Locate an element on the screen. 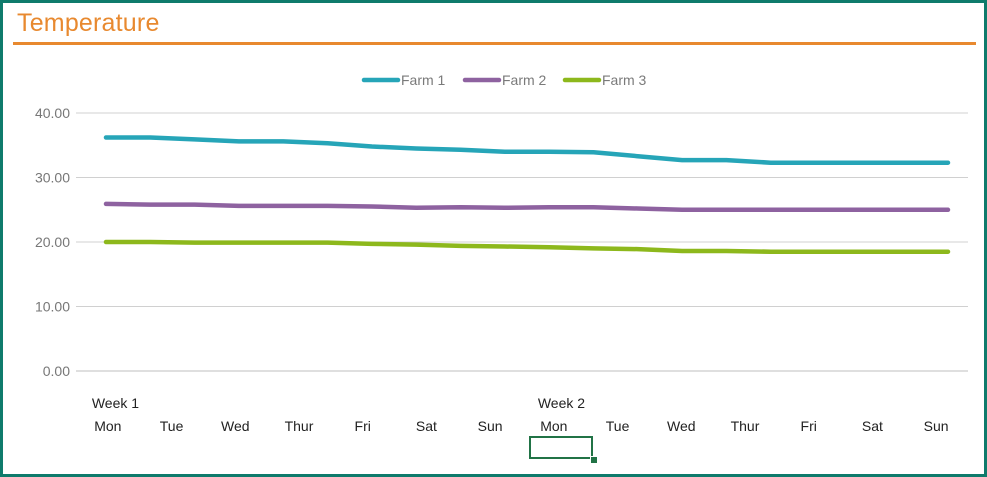 This screenshot has height=477, width=987. y-tick-label: 30.00 is located at coordinates (52, 178).